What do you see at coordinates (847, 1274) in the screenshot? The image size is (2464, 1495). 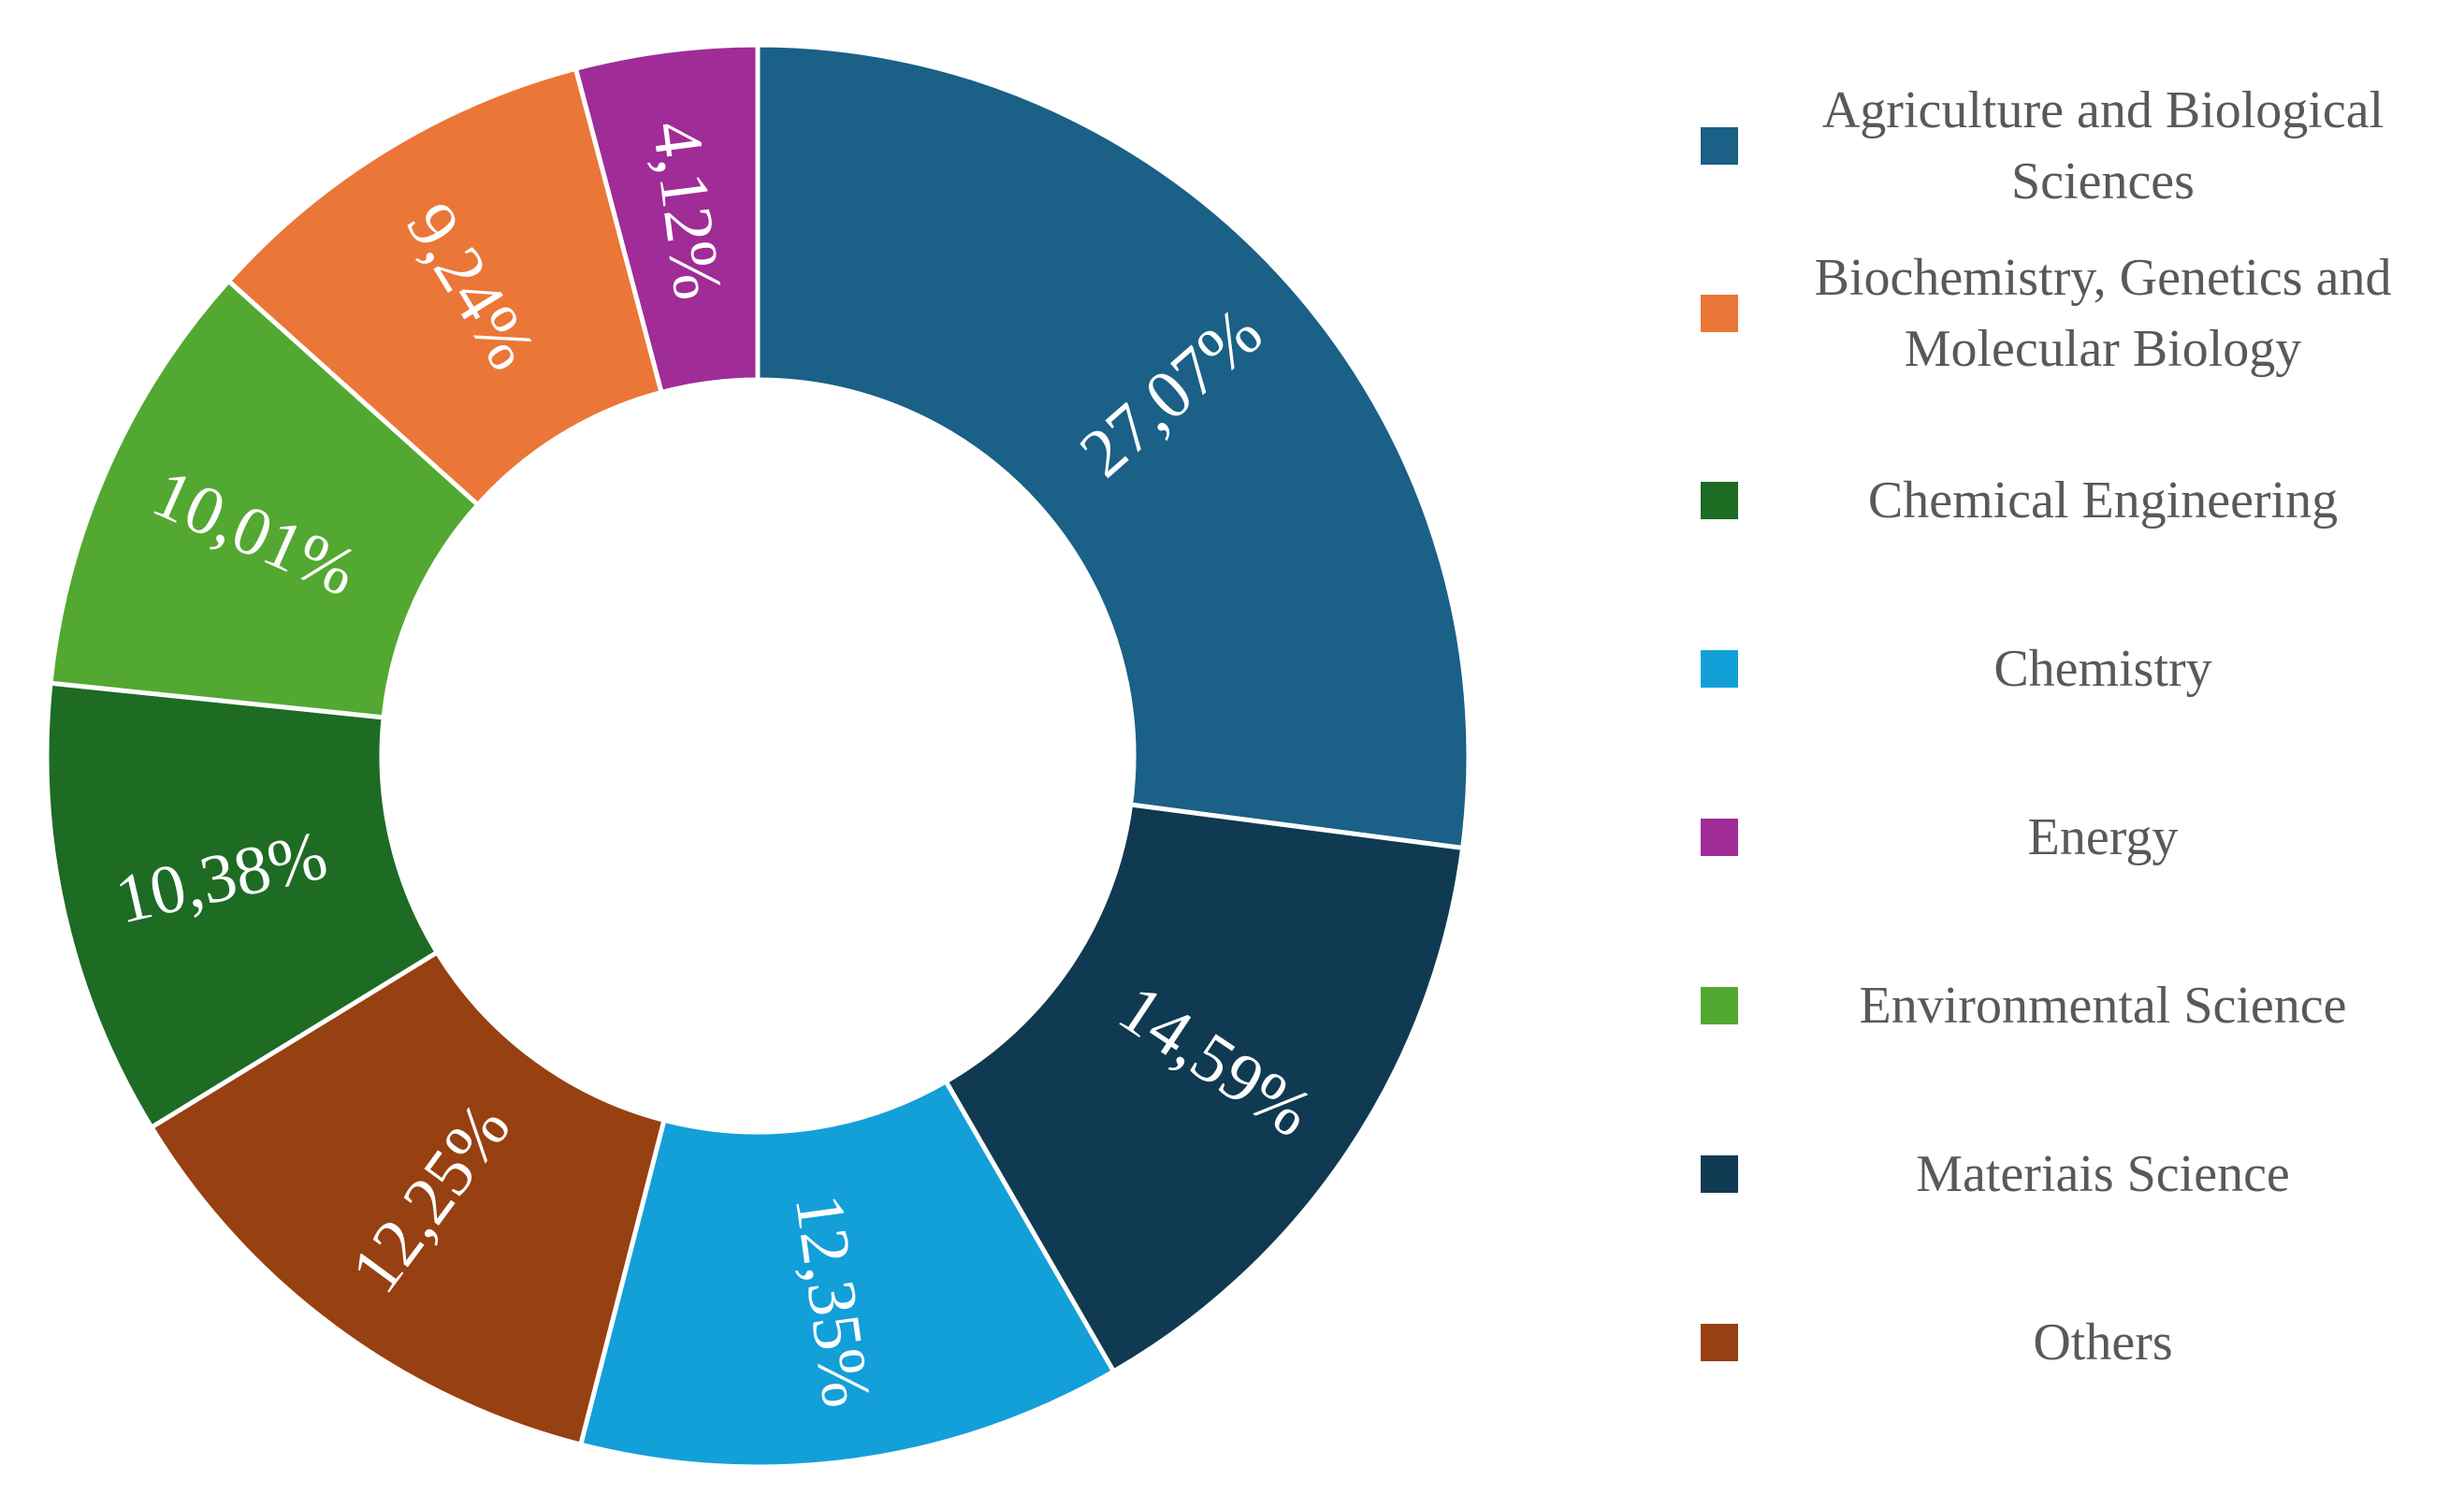 I see `slice-chemistry` at bounding box center [847, 1274].